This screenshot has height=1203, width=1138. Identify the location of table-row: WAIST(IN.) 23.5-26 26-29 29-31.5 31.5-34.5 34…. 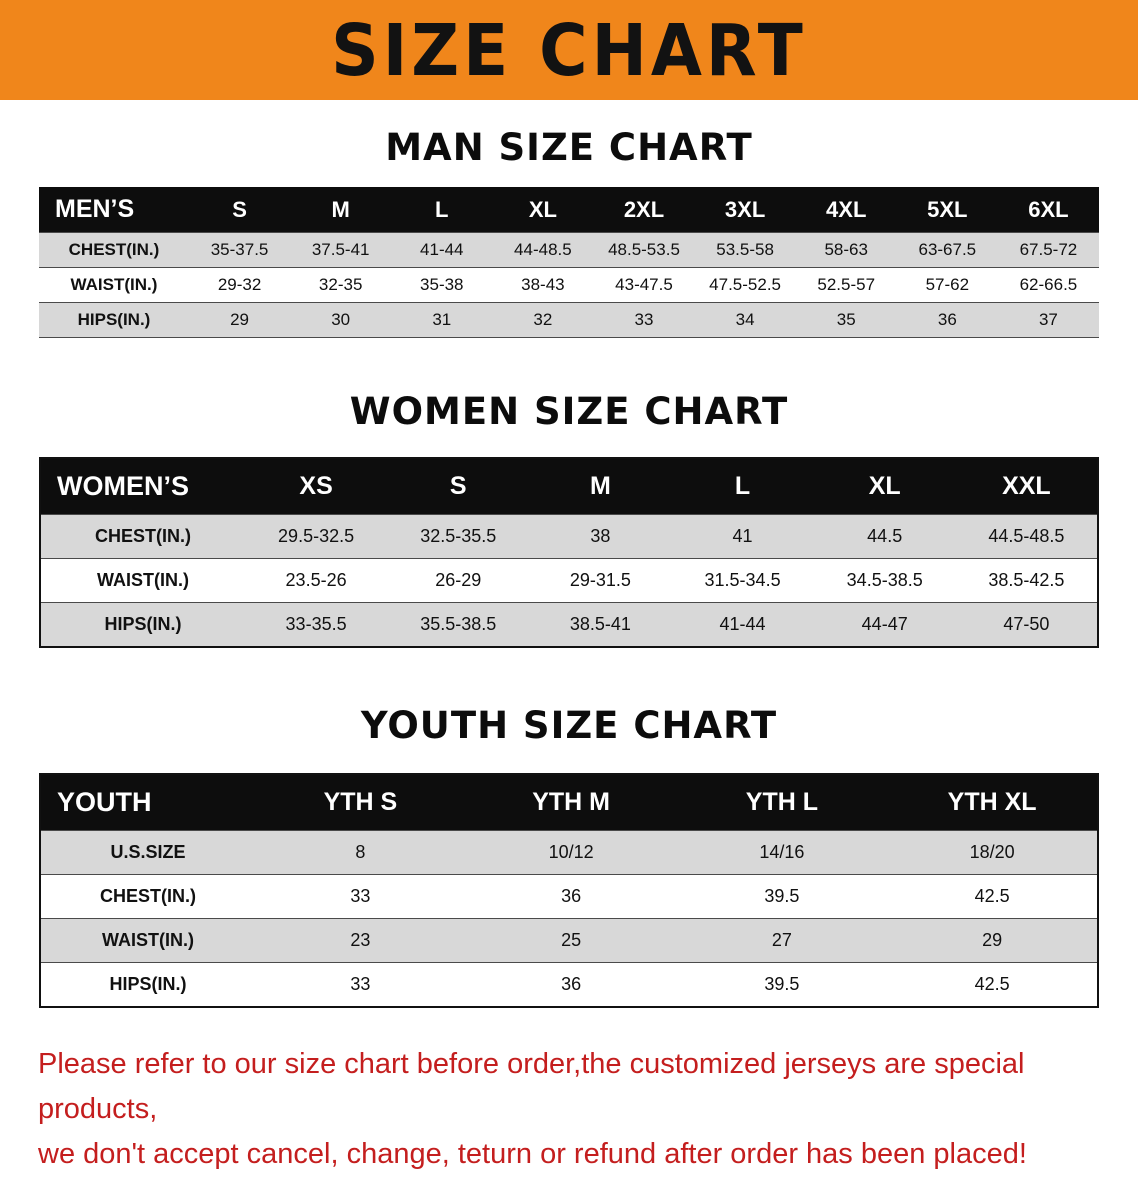
(569, 580).